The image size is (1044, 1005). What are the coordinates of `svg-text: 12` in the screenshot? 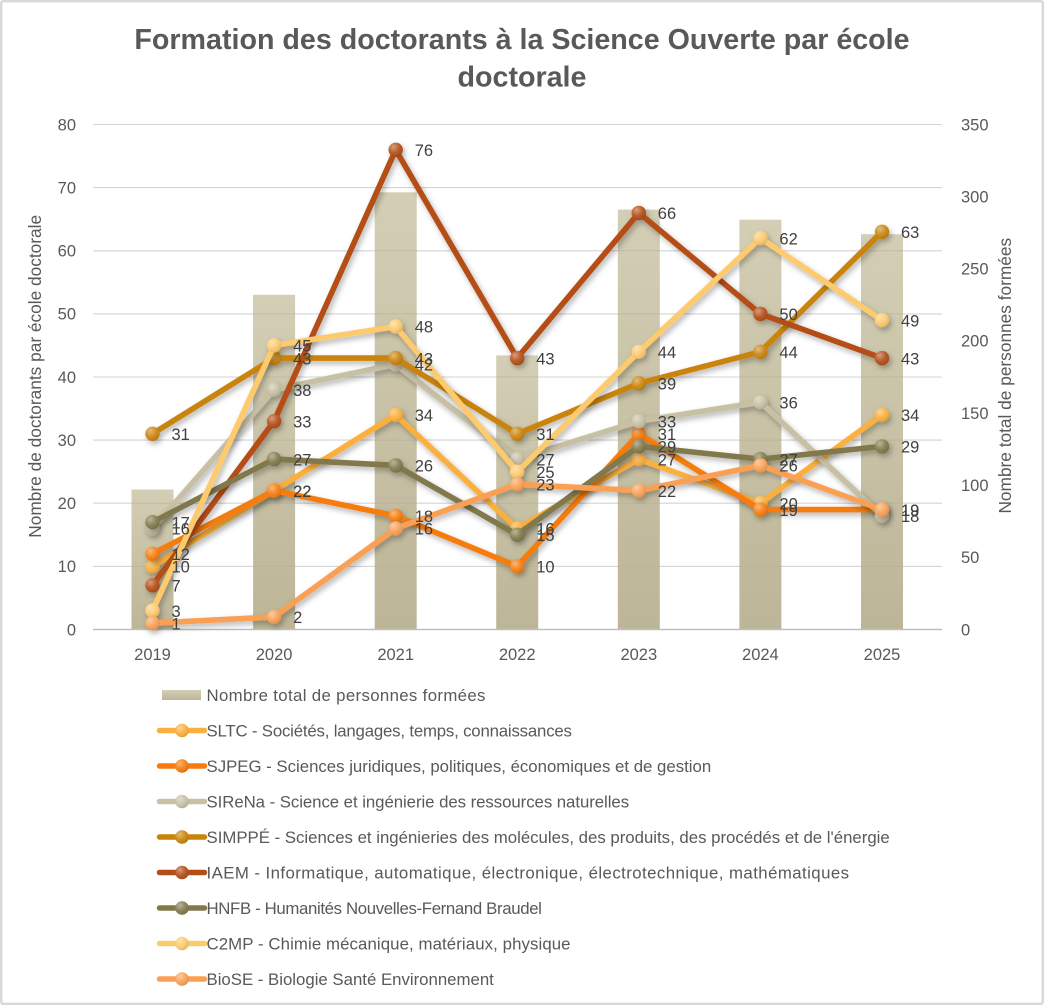 It's located at (181, 555).